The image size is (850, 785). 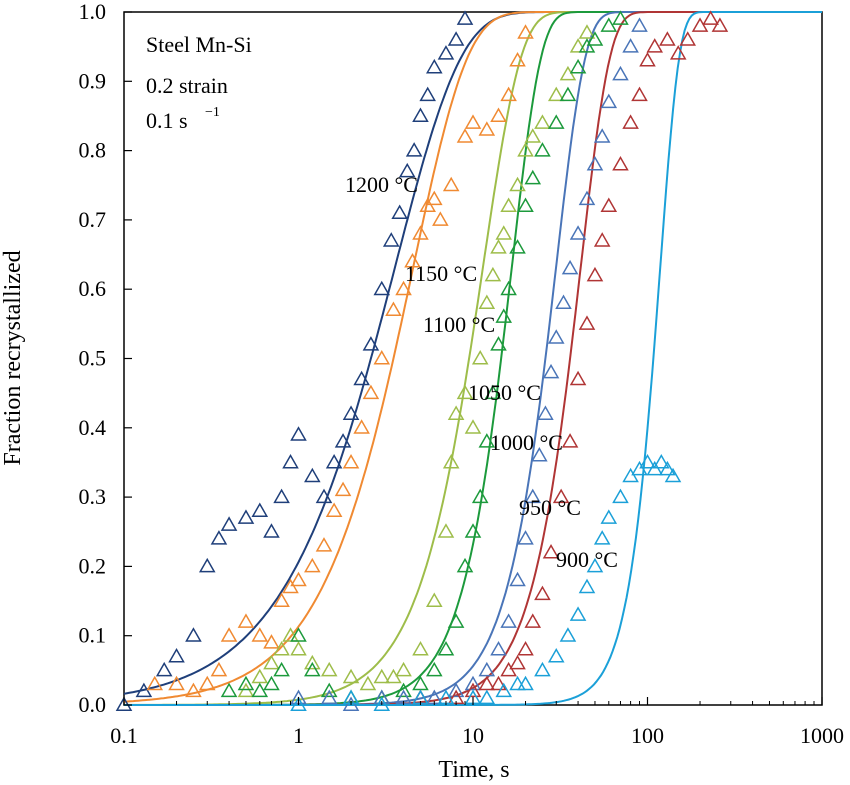 I want to click on y-tick-label: 0.6, so click(x=93, y=288).